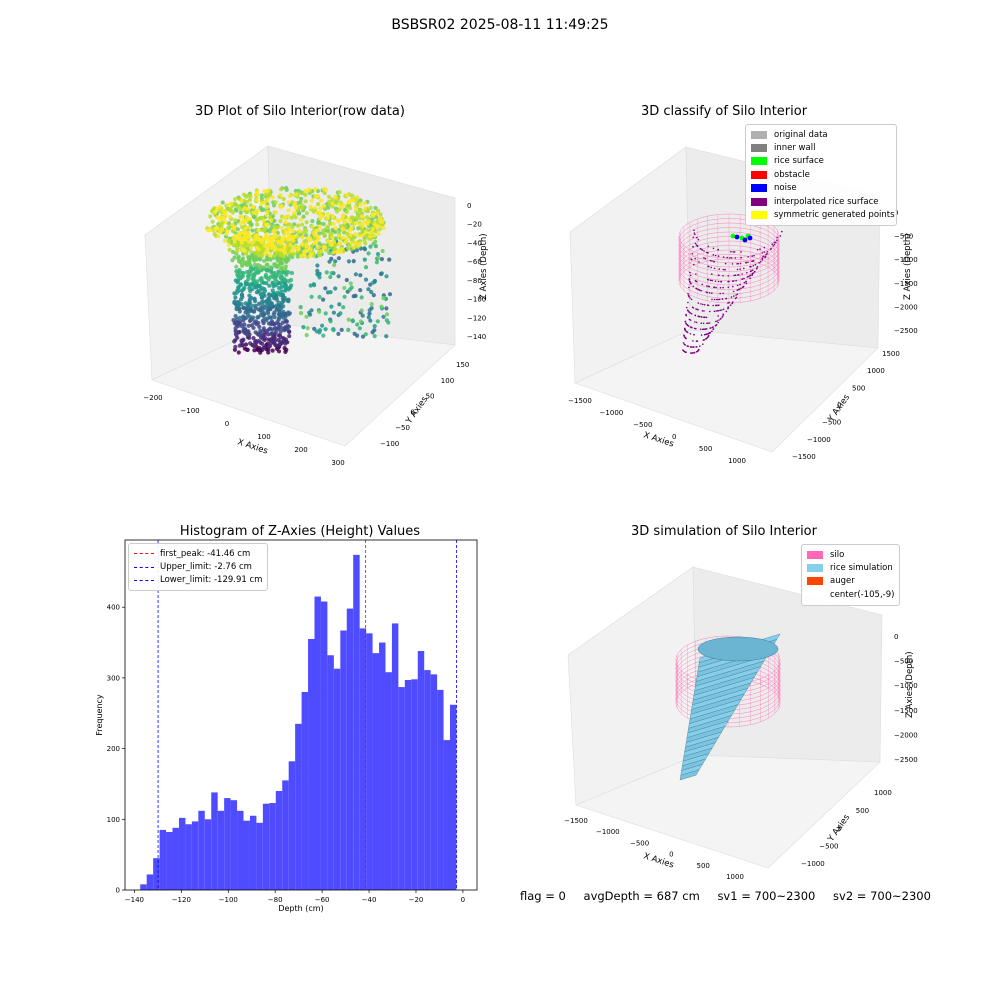 This screenshot has height=1000, width=1000. What do you see at coordinates (474, 243) in the screenshot?
I see `raw-ztick-2: −40` at bounding box center [474, 243].